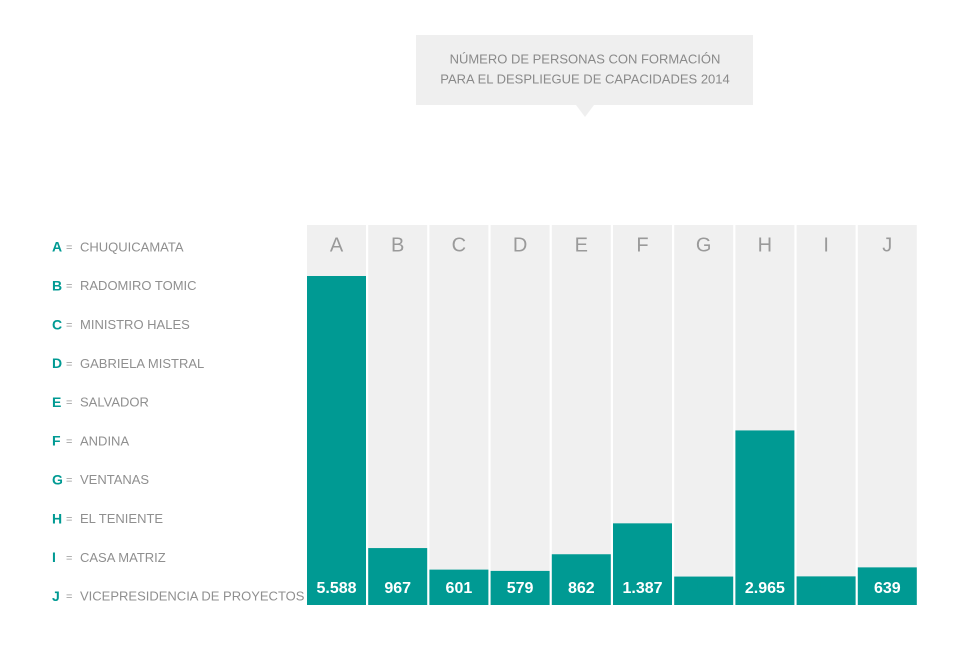 The image size is (968, 650). What do you see at coordinates (132, 246) in the screenshot?
I see `legend-label: CHUQUICAMATA` at bounding box center [132, 246].